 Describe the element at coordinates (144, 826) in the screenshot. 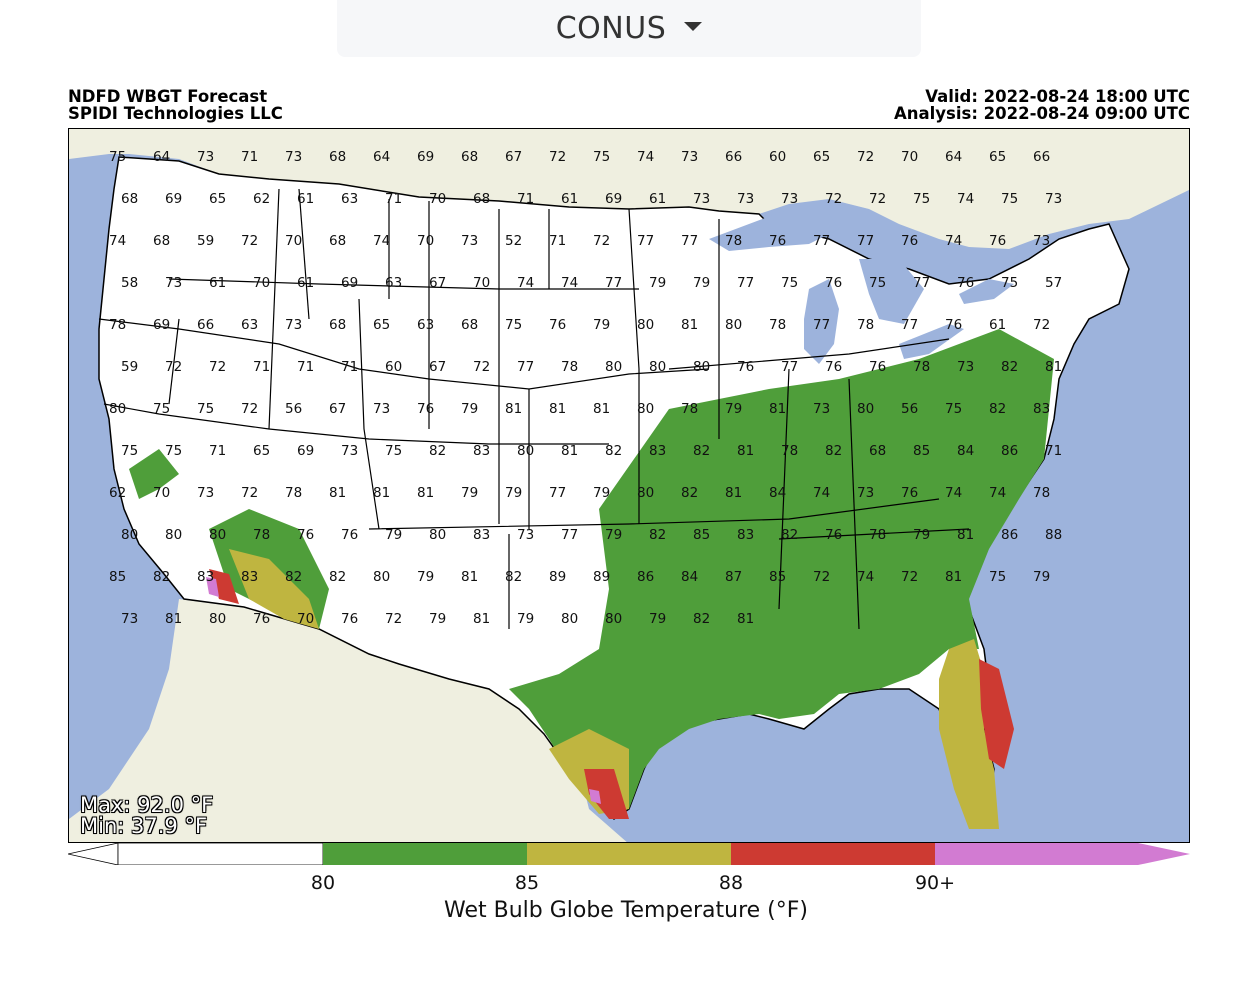

I see `min-value: Min: 37.9 °F` at that location.